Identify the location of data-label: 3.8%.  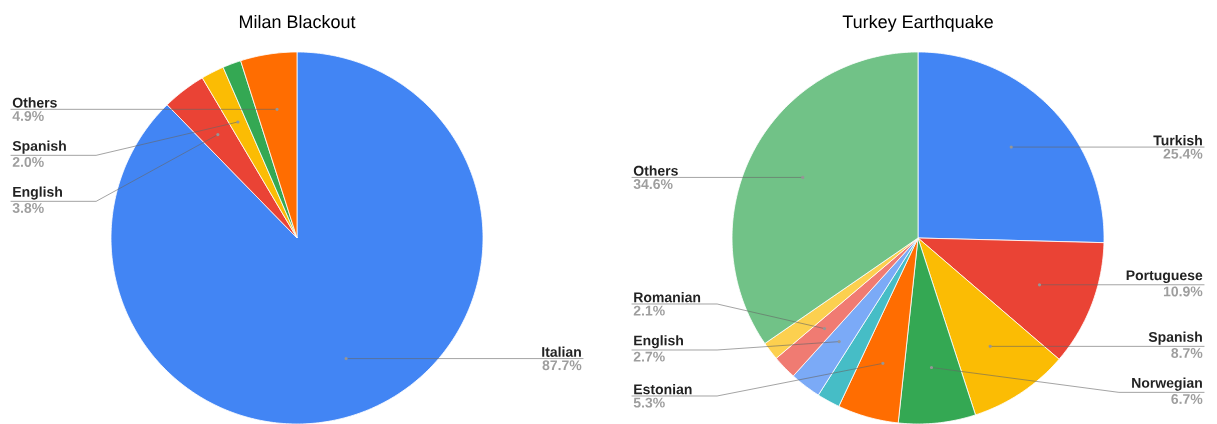
(28, 207).